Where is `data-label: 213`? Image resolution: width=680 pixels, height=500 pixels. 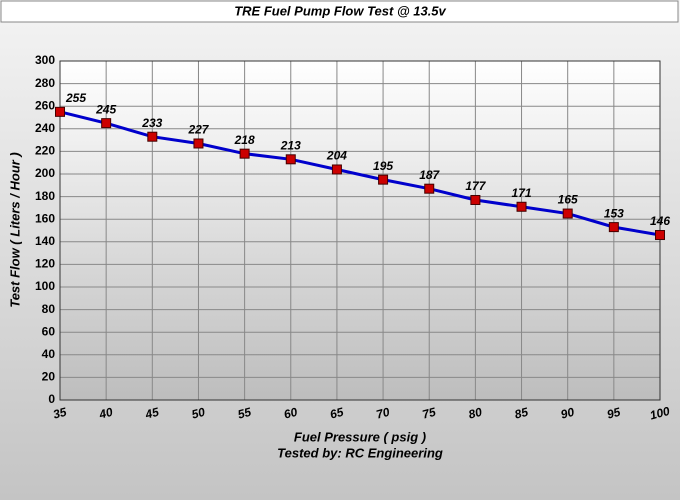
data-label: 213 is located at coordinates (290, 145).